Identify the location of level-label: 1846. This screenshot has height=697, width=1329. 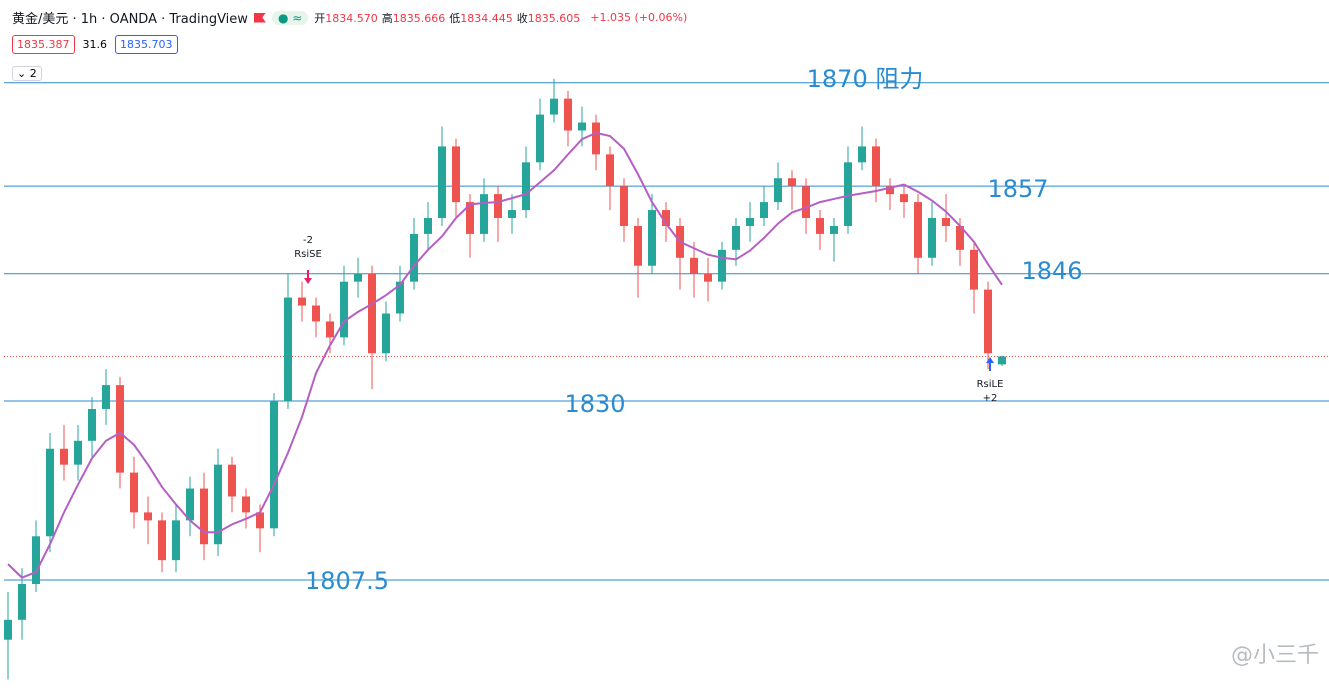
(1051, 271).